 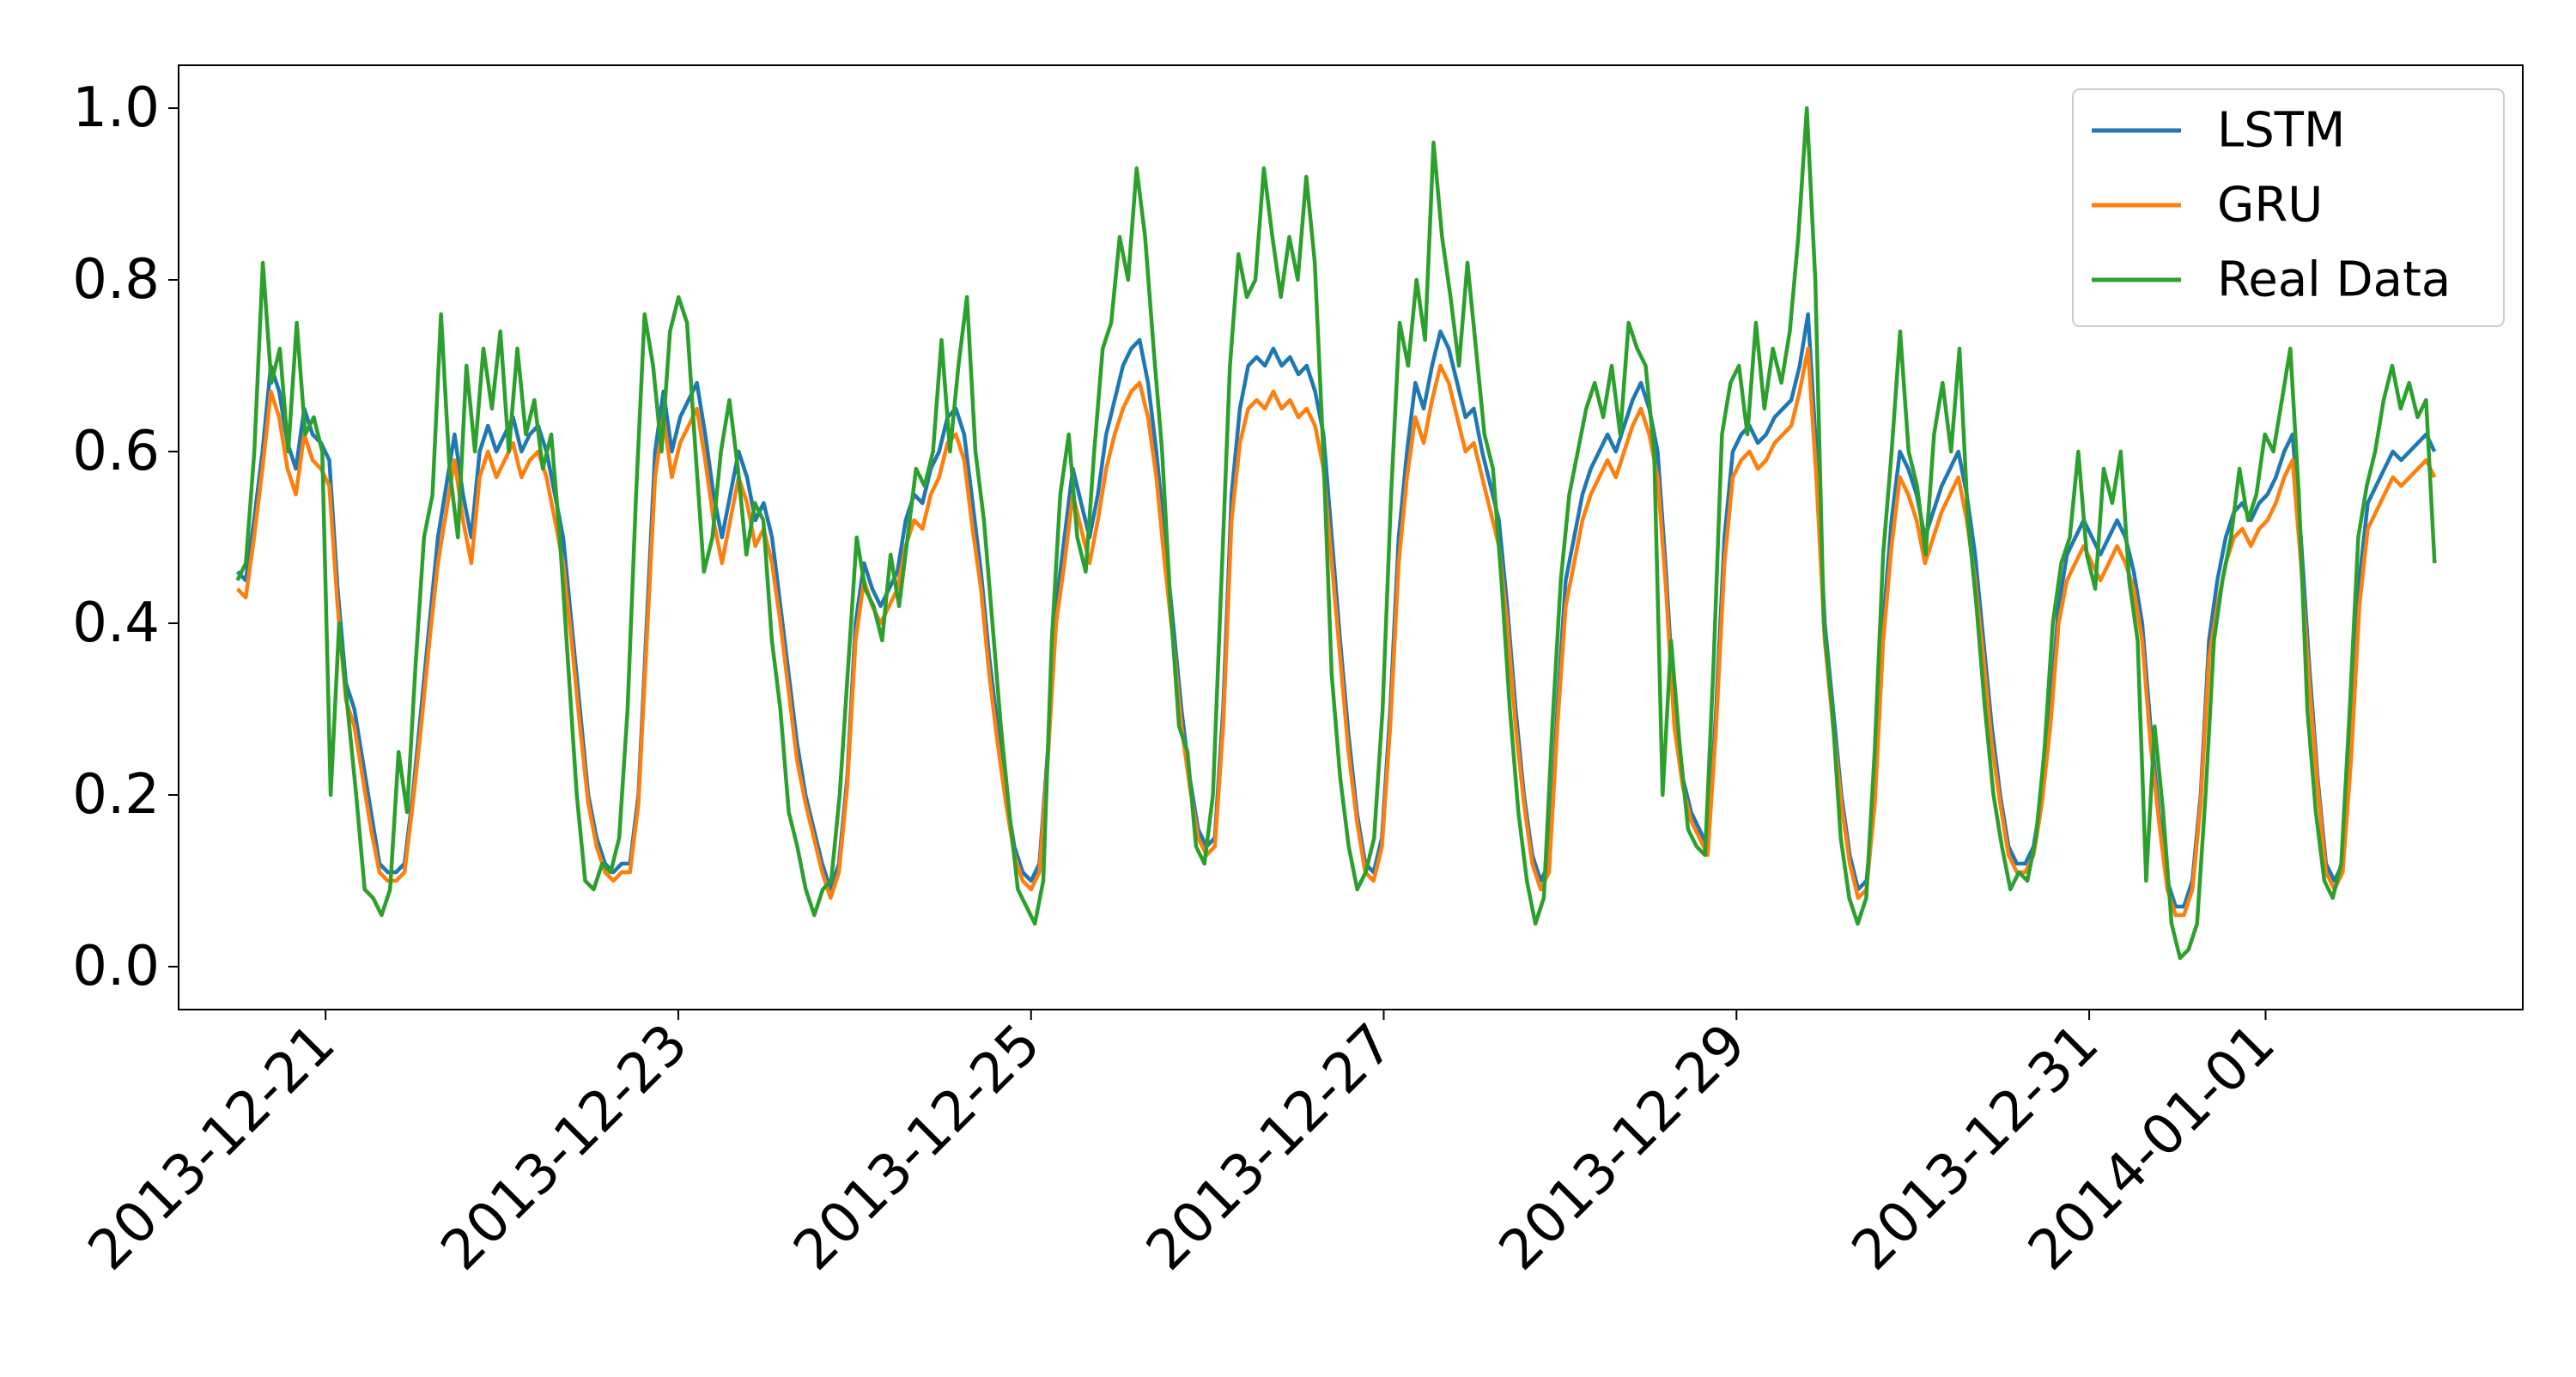 I want to click on y-tick-label: 0.6, so click(x=116, y=451).